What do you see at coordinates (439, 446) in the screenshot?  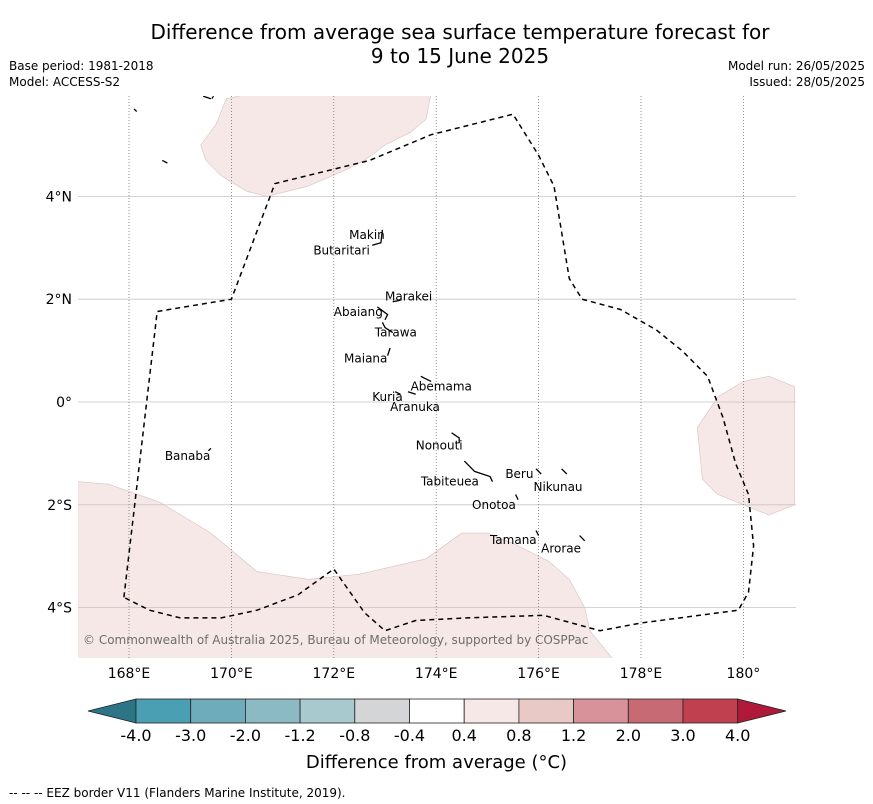 I see `place-label: Nonouti` at bounding box center [439, 446].